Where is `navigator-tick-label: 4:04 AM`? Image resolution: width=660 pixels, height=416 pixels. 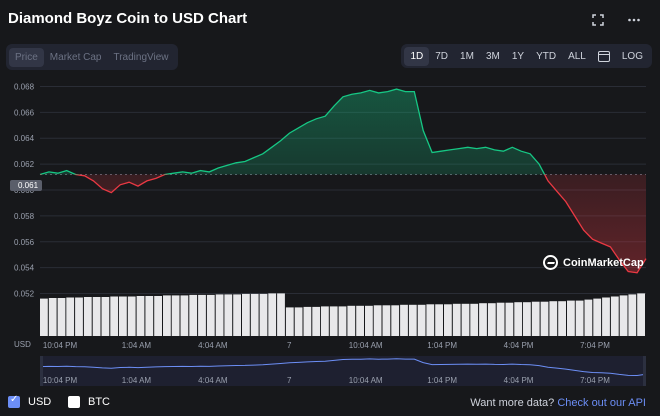
navigator-tick-label: 4:04 AM is located at coordinates (213, 380).